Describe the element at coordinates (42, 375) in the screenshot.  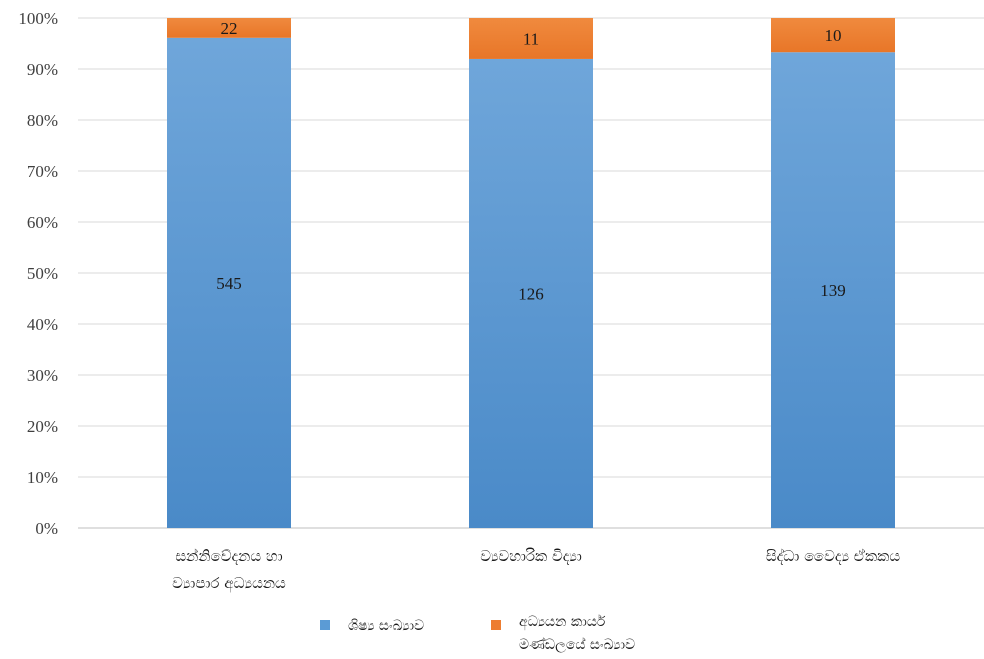
I see `y-tick-label: 30%` at that location.